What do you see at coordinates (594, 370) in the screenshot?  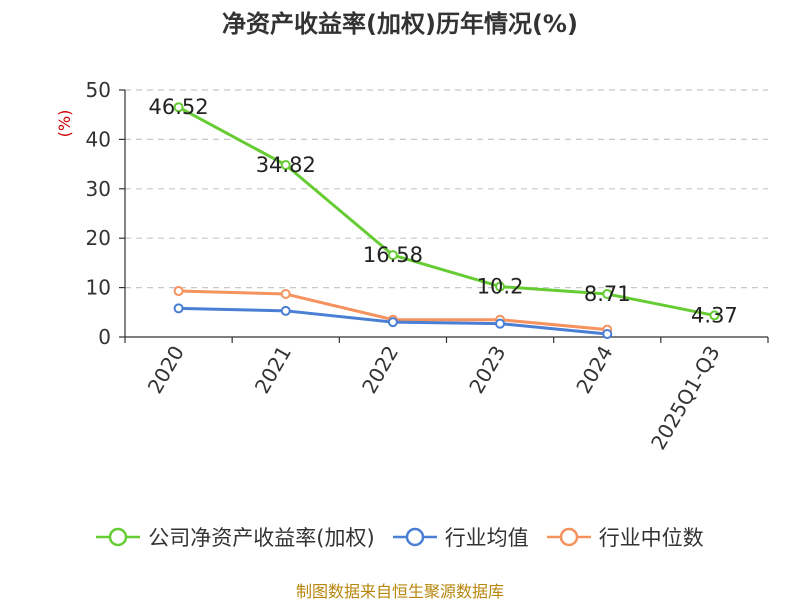 I see `x-tick-label: 2024` at bounding box center [594, 370].